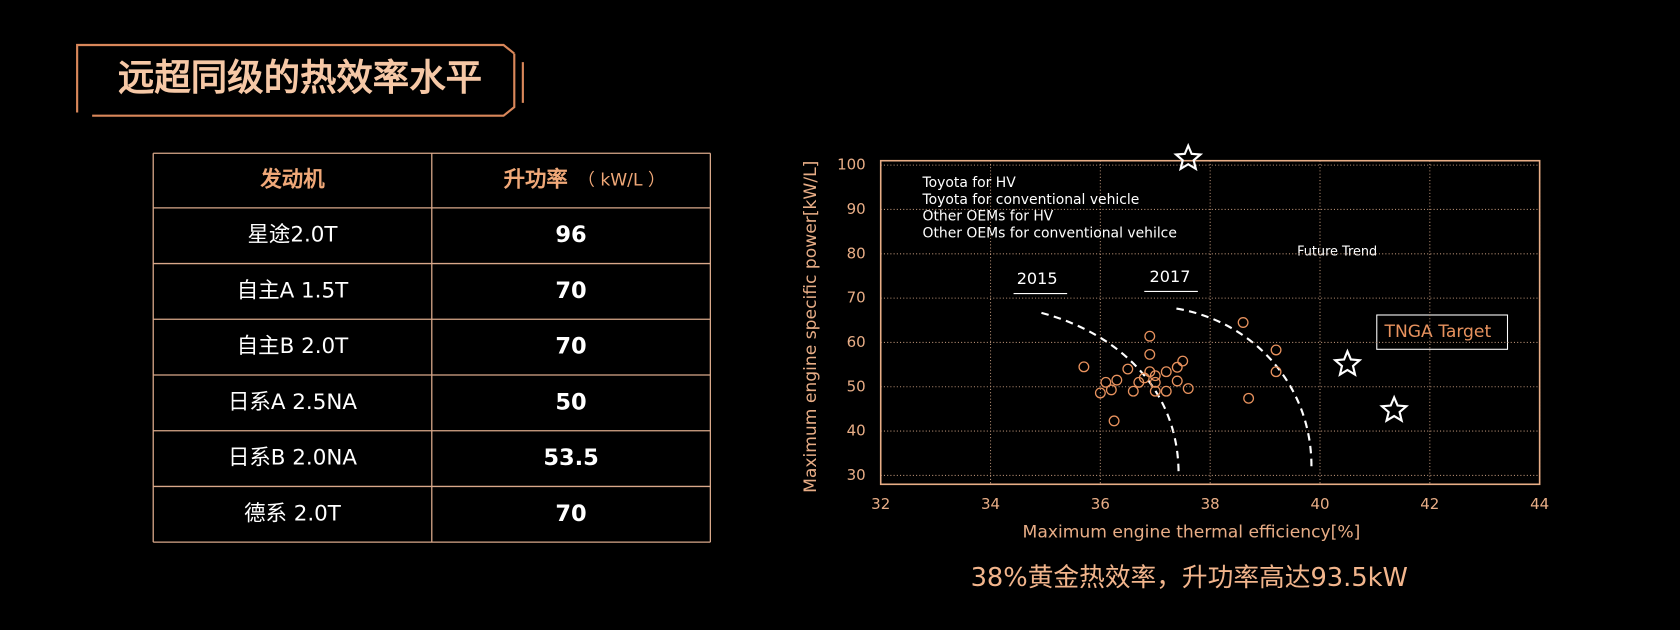  I want to click on annotation: TNGA Target, so click(1438, 332).